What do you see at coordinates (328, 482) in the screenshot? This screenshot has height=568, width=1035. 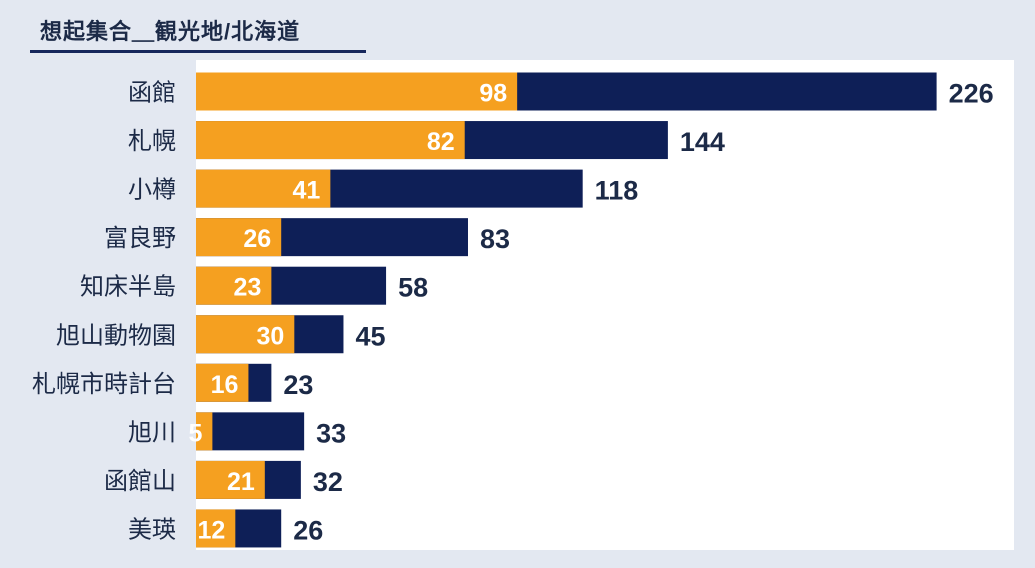 I see `data-label-total: 32` at bounding box center [328, 482].